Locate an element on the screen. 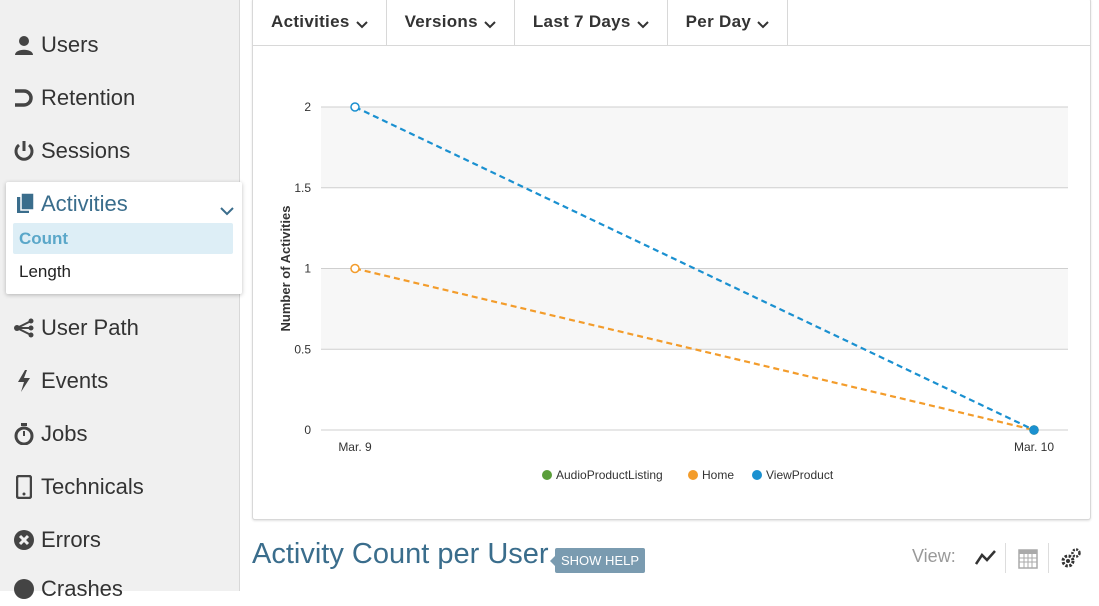  power-icon is located at coordinates (24, 151).